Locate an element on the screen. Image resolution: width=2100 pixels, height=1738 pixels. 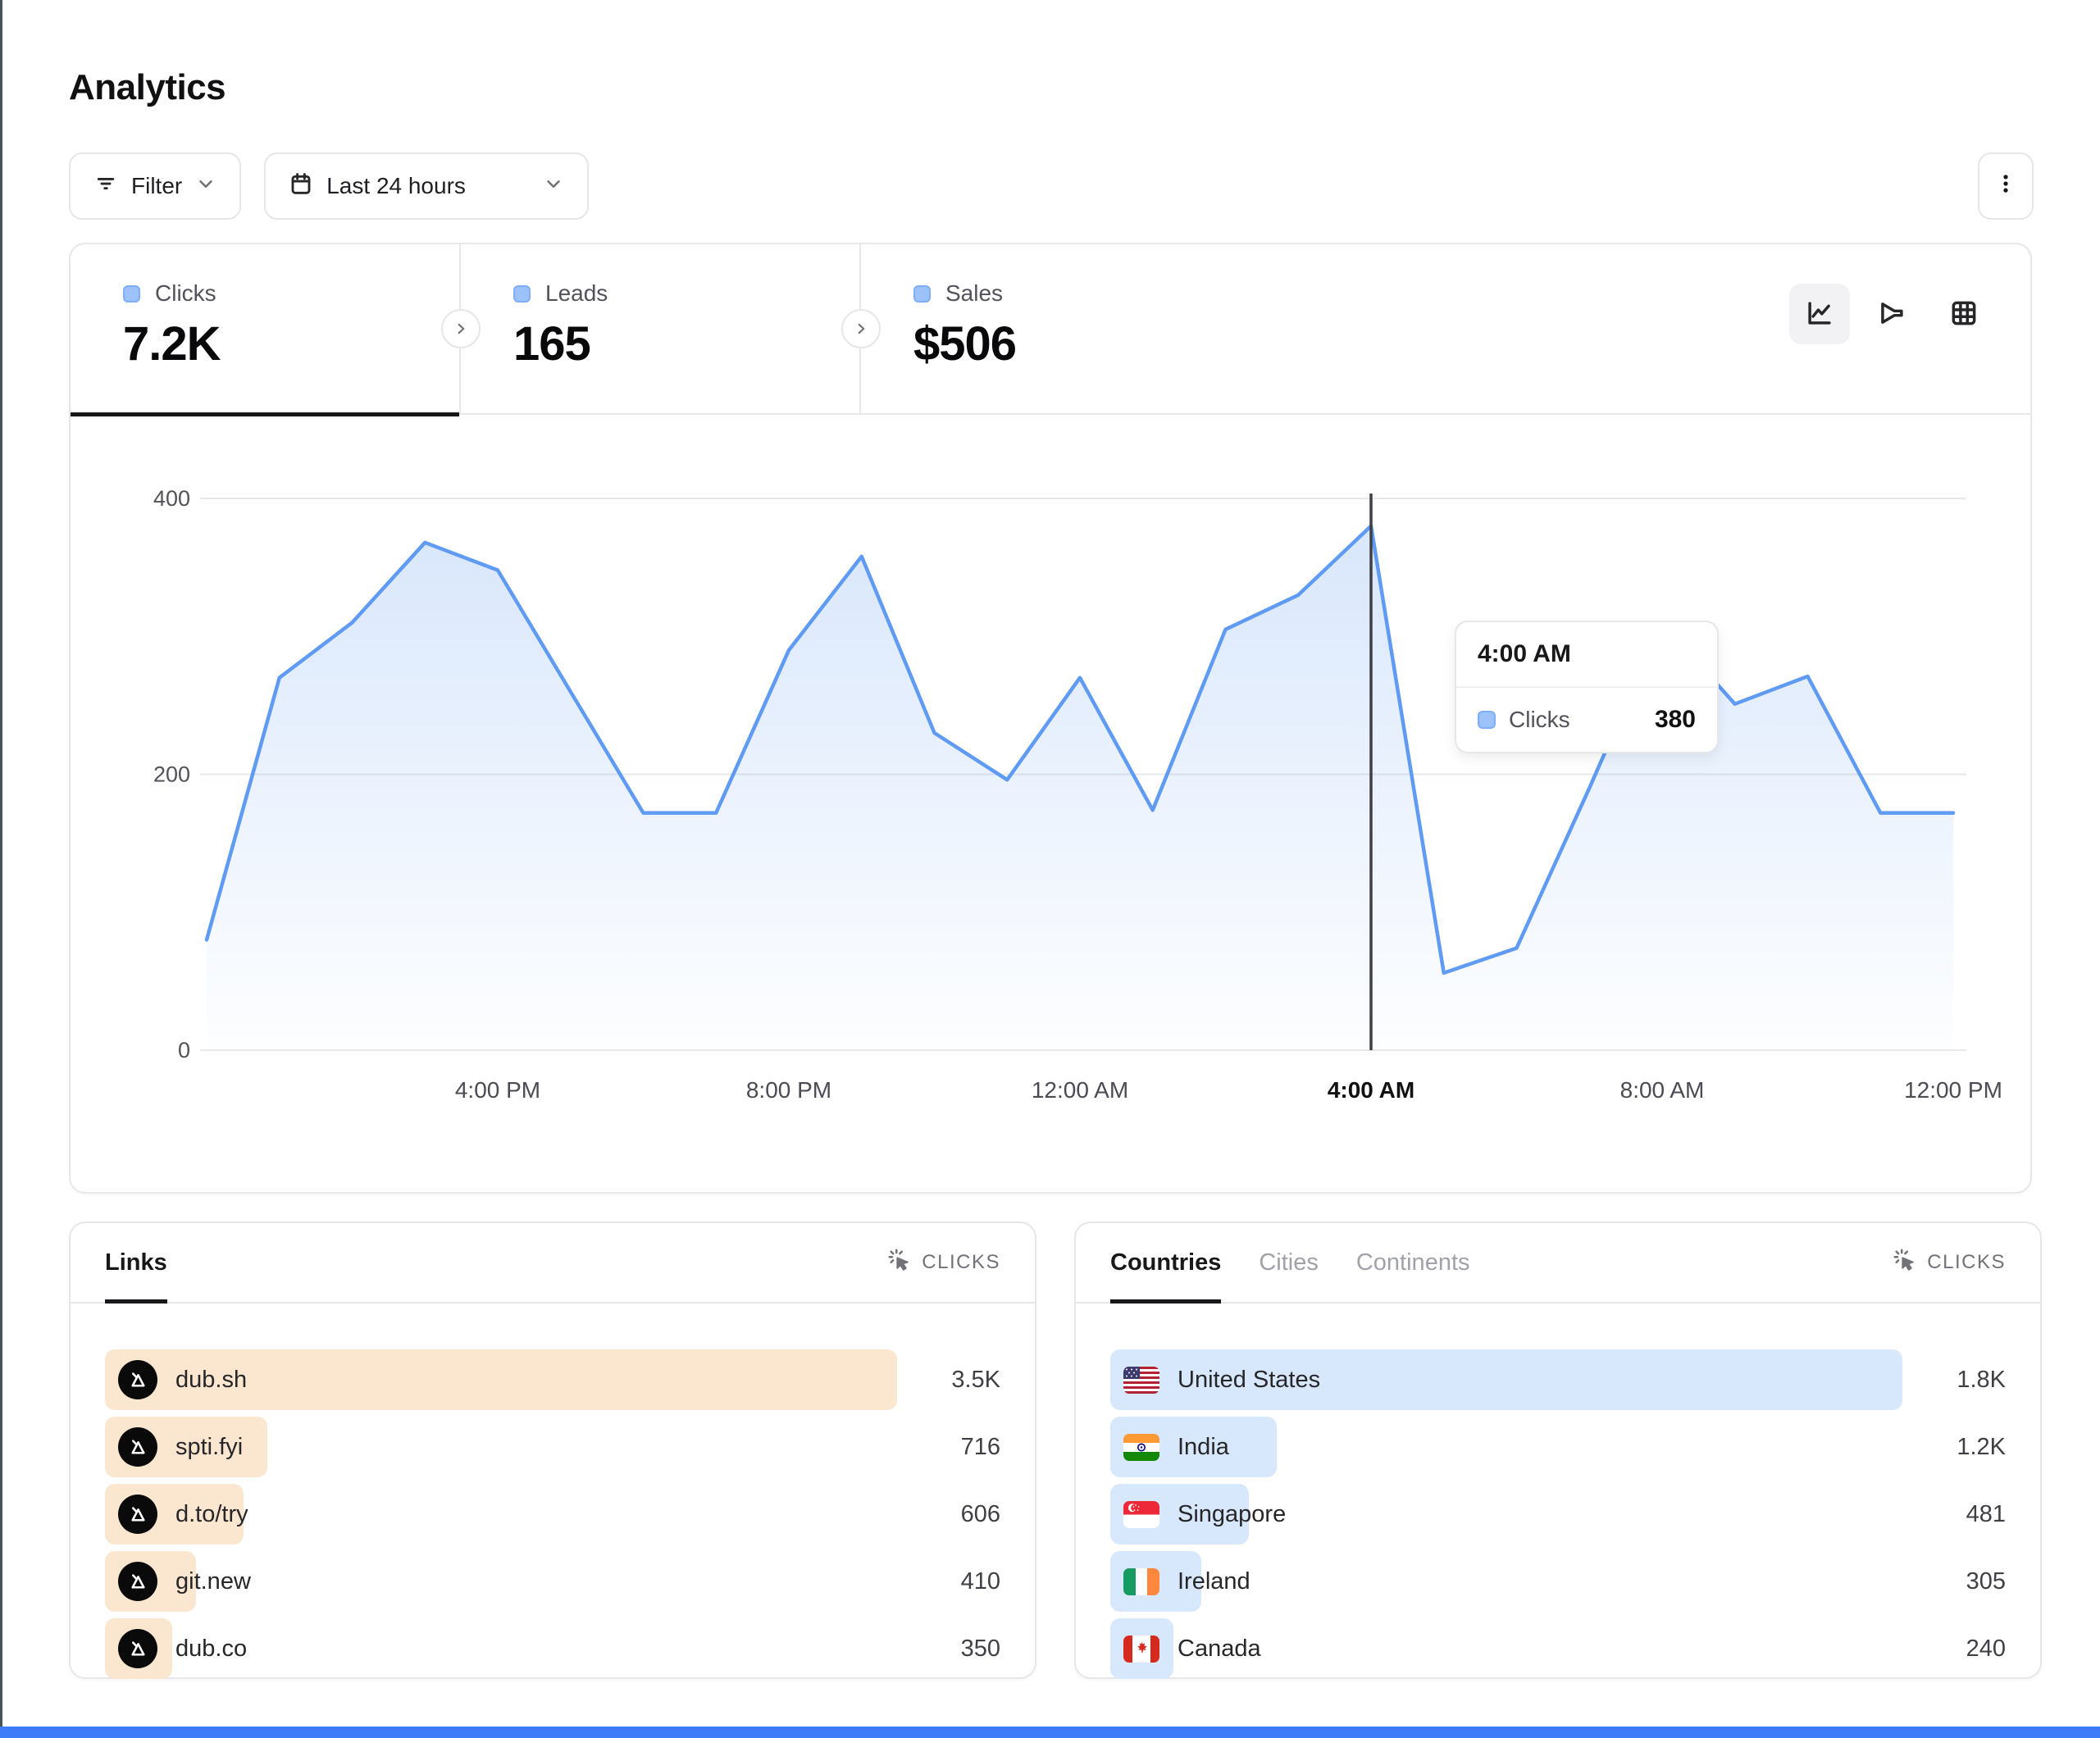
svg-text: 4:00 PM is located at coordinates (497, 1090).